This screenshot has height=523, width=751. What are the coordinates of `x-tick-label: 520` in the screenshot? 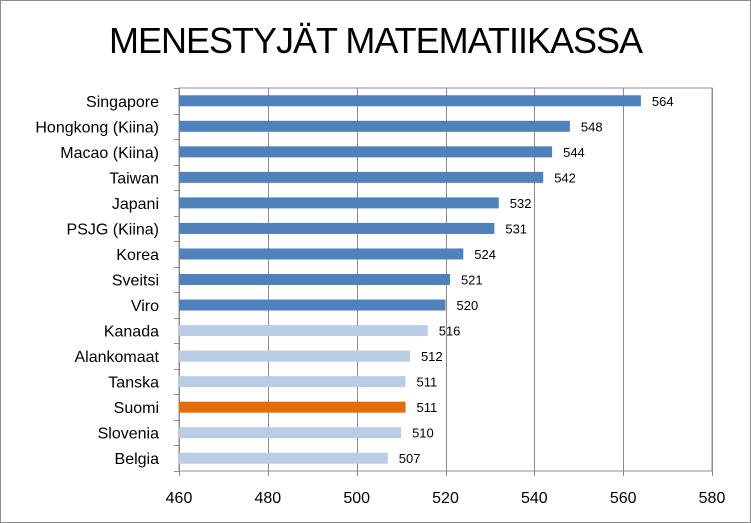 It's located at (445, 498).